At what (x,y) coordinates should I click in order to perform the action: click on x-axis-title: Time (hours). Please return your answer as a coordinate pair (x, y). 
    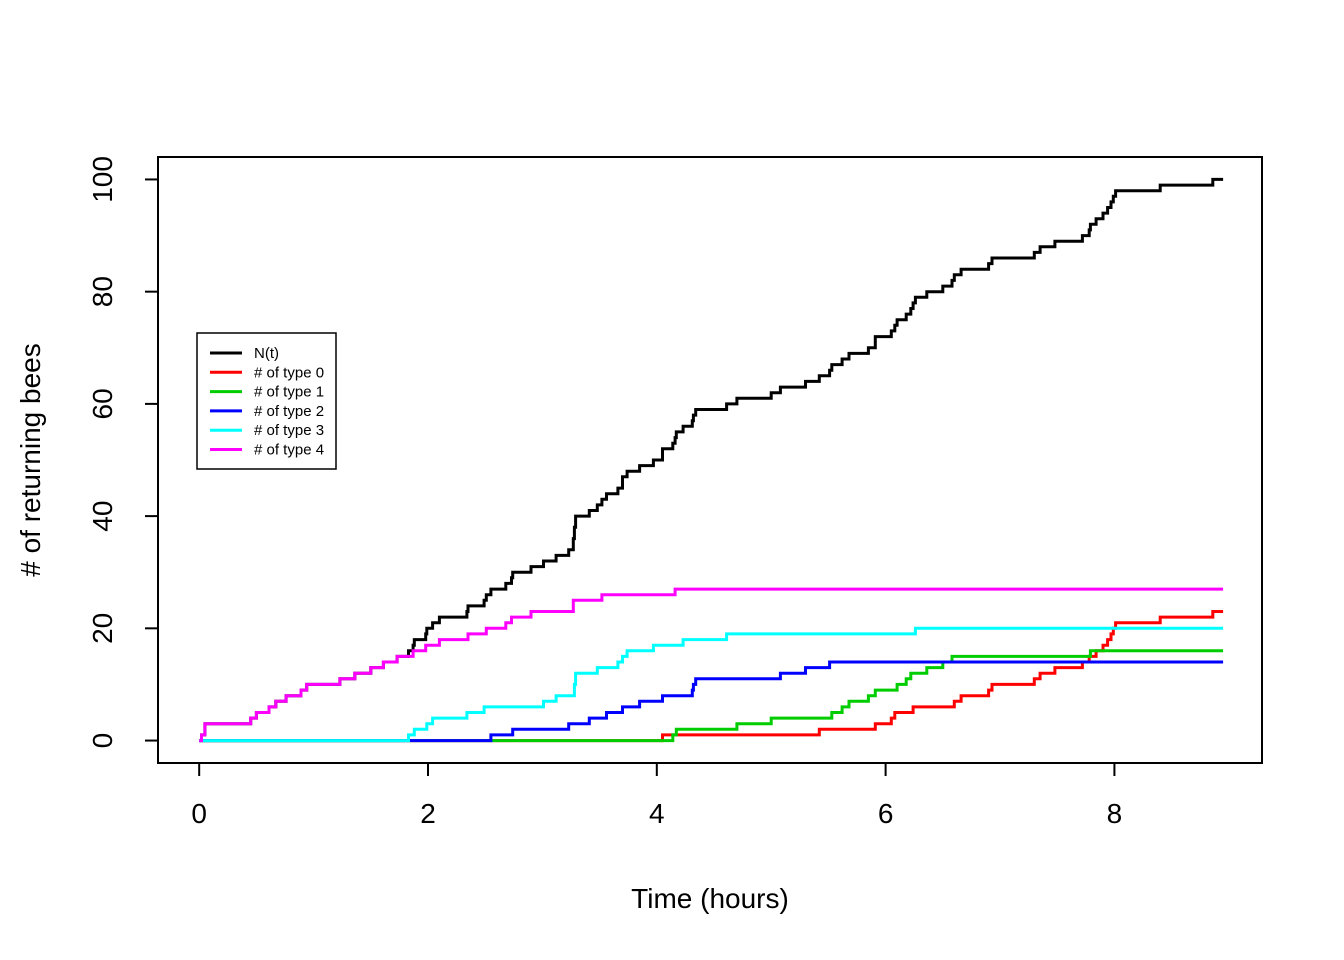
    Looking at the image, I should click on (710, 898).